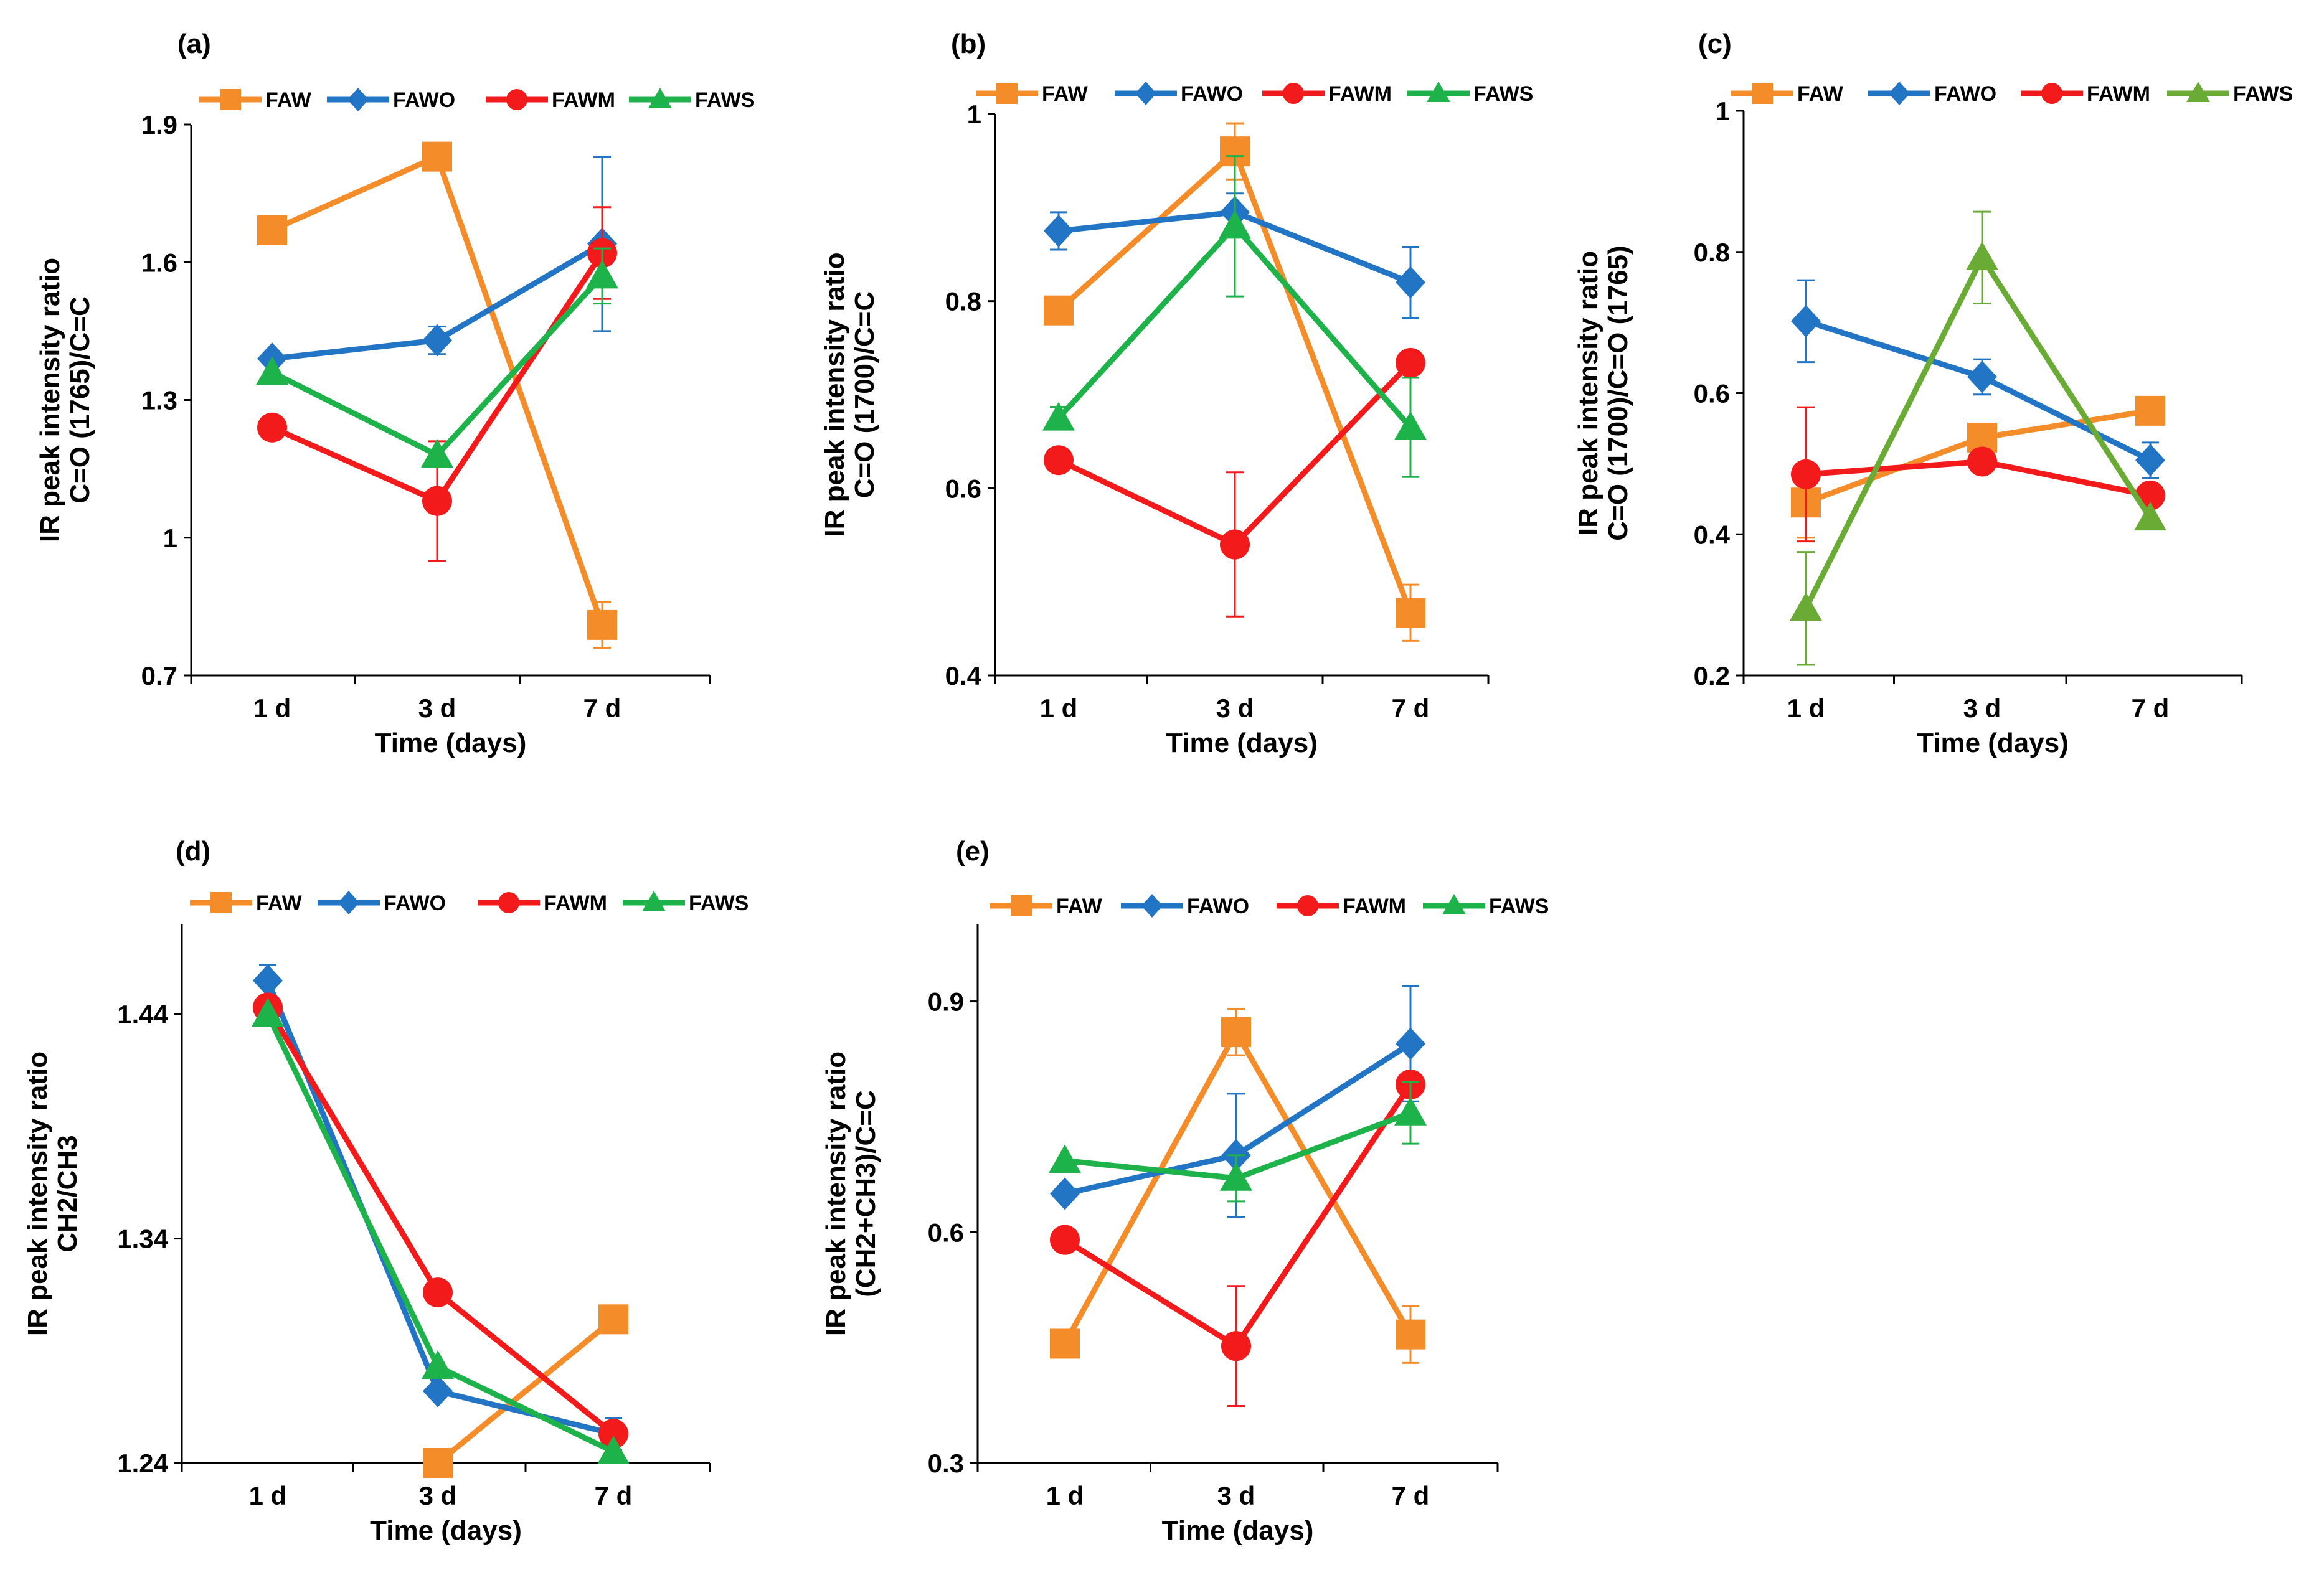 This screenshot has height=1575, width=2324. Describe the element at coordinates (194, 44) in the screenshot. I see `panel-label: (a)` at that location.